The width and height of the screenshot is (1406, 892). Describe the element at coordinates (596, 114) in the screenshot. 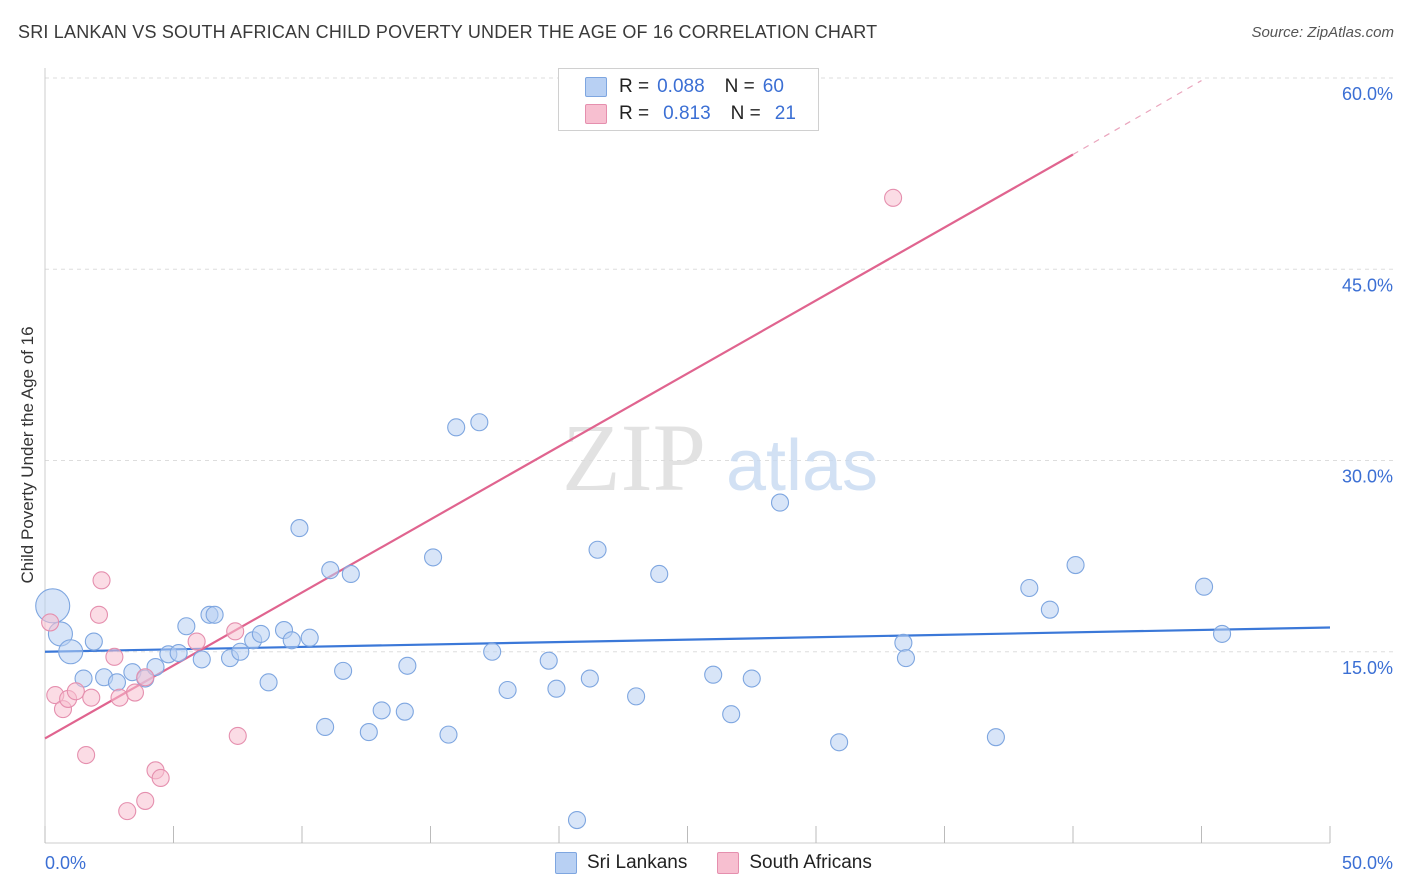

I see `legend-swatch-pink` at that location.